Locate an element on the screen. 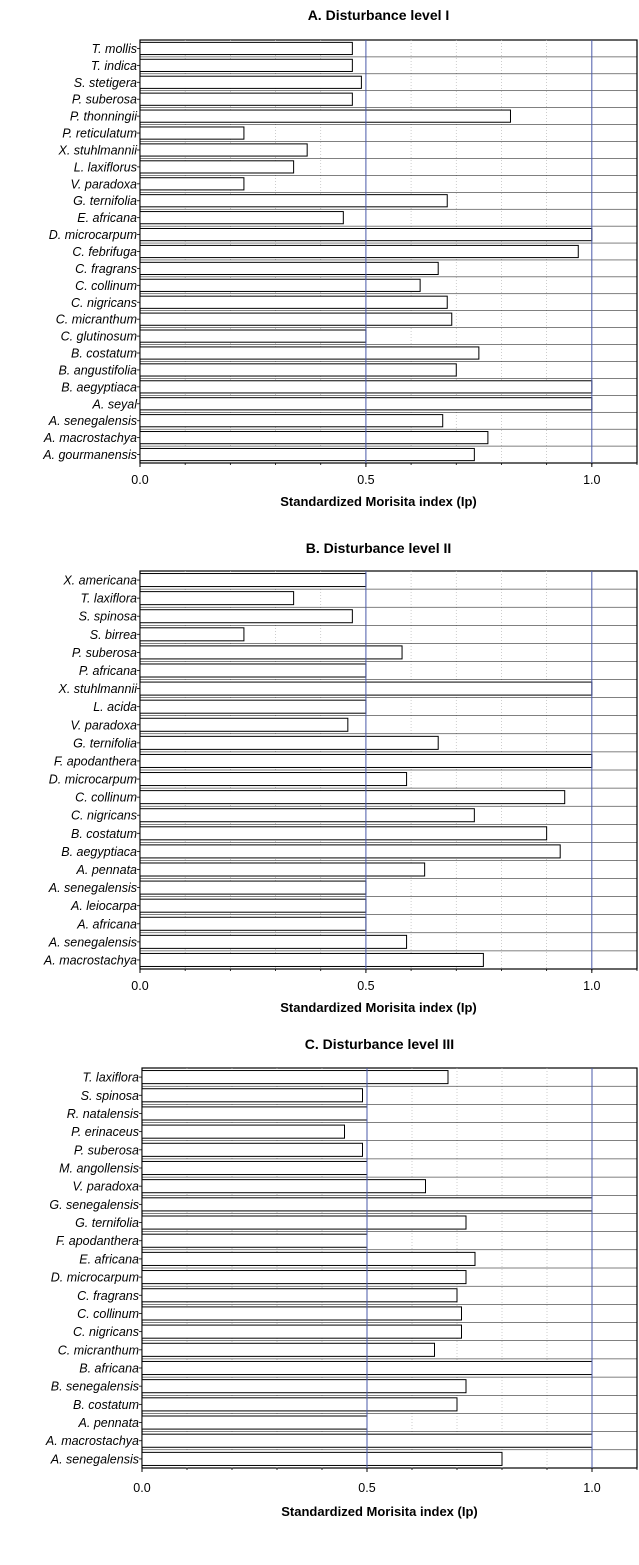 This screenshot has height=1565, width=639. category-label: A. pennata is located at coordinates (107, 870).